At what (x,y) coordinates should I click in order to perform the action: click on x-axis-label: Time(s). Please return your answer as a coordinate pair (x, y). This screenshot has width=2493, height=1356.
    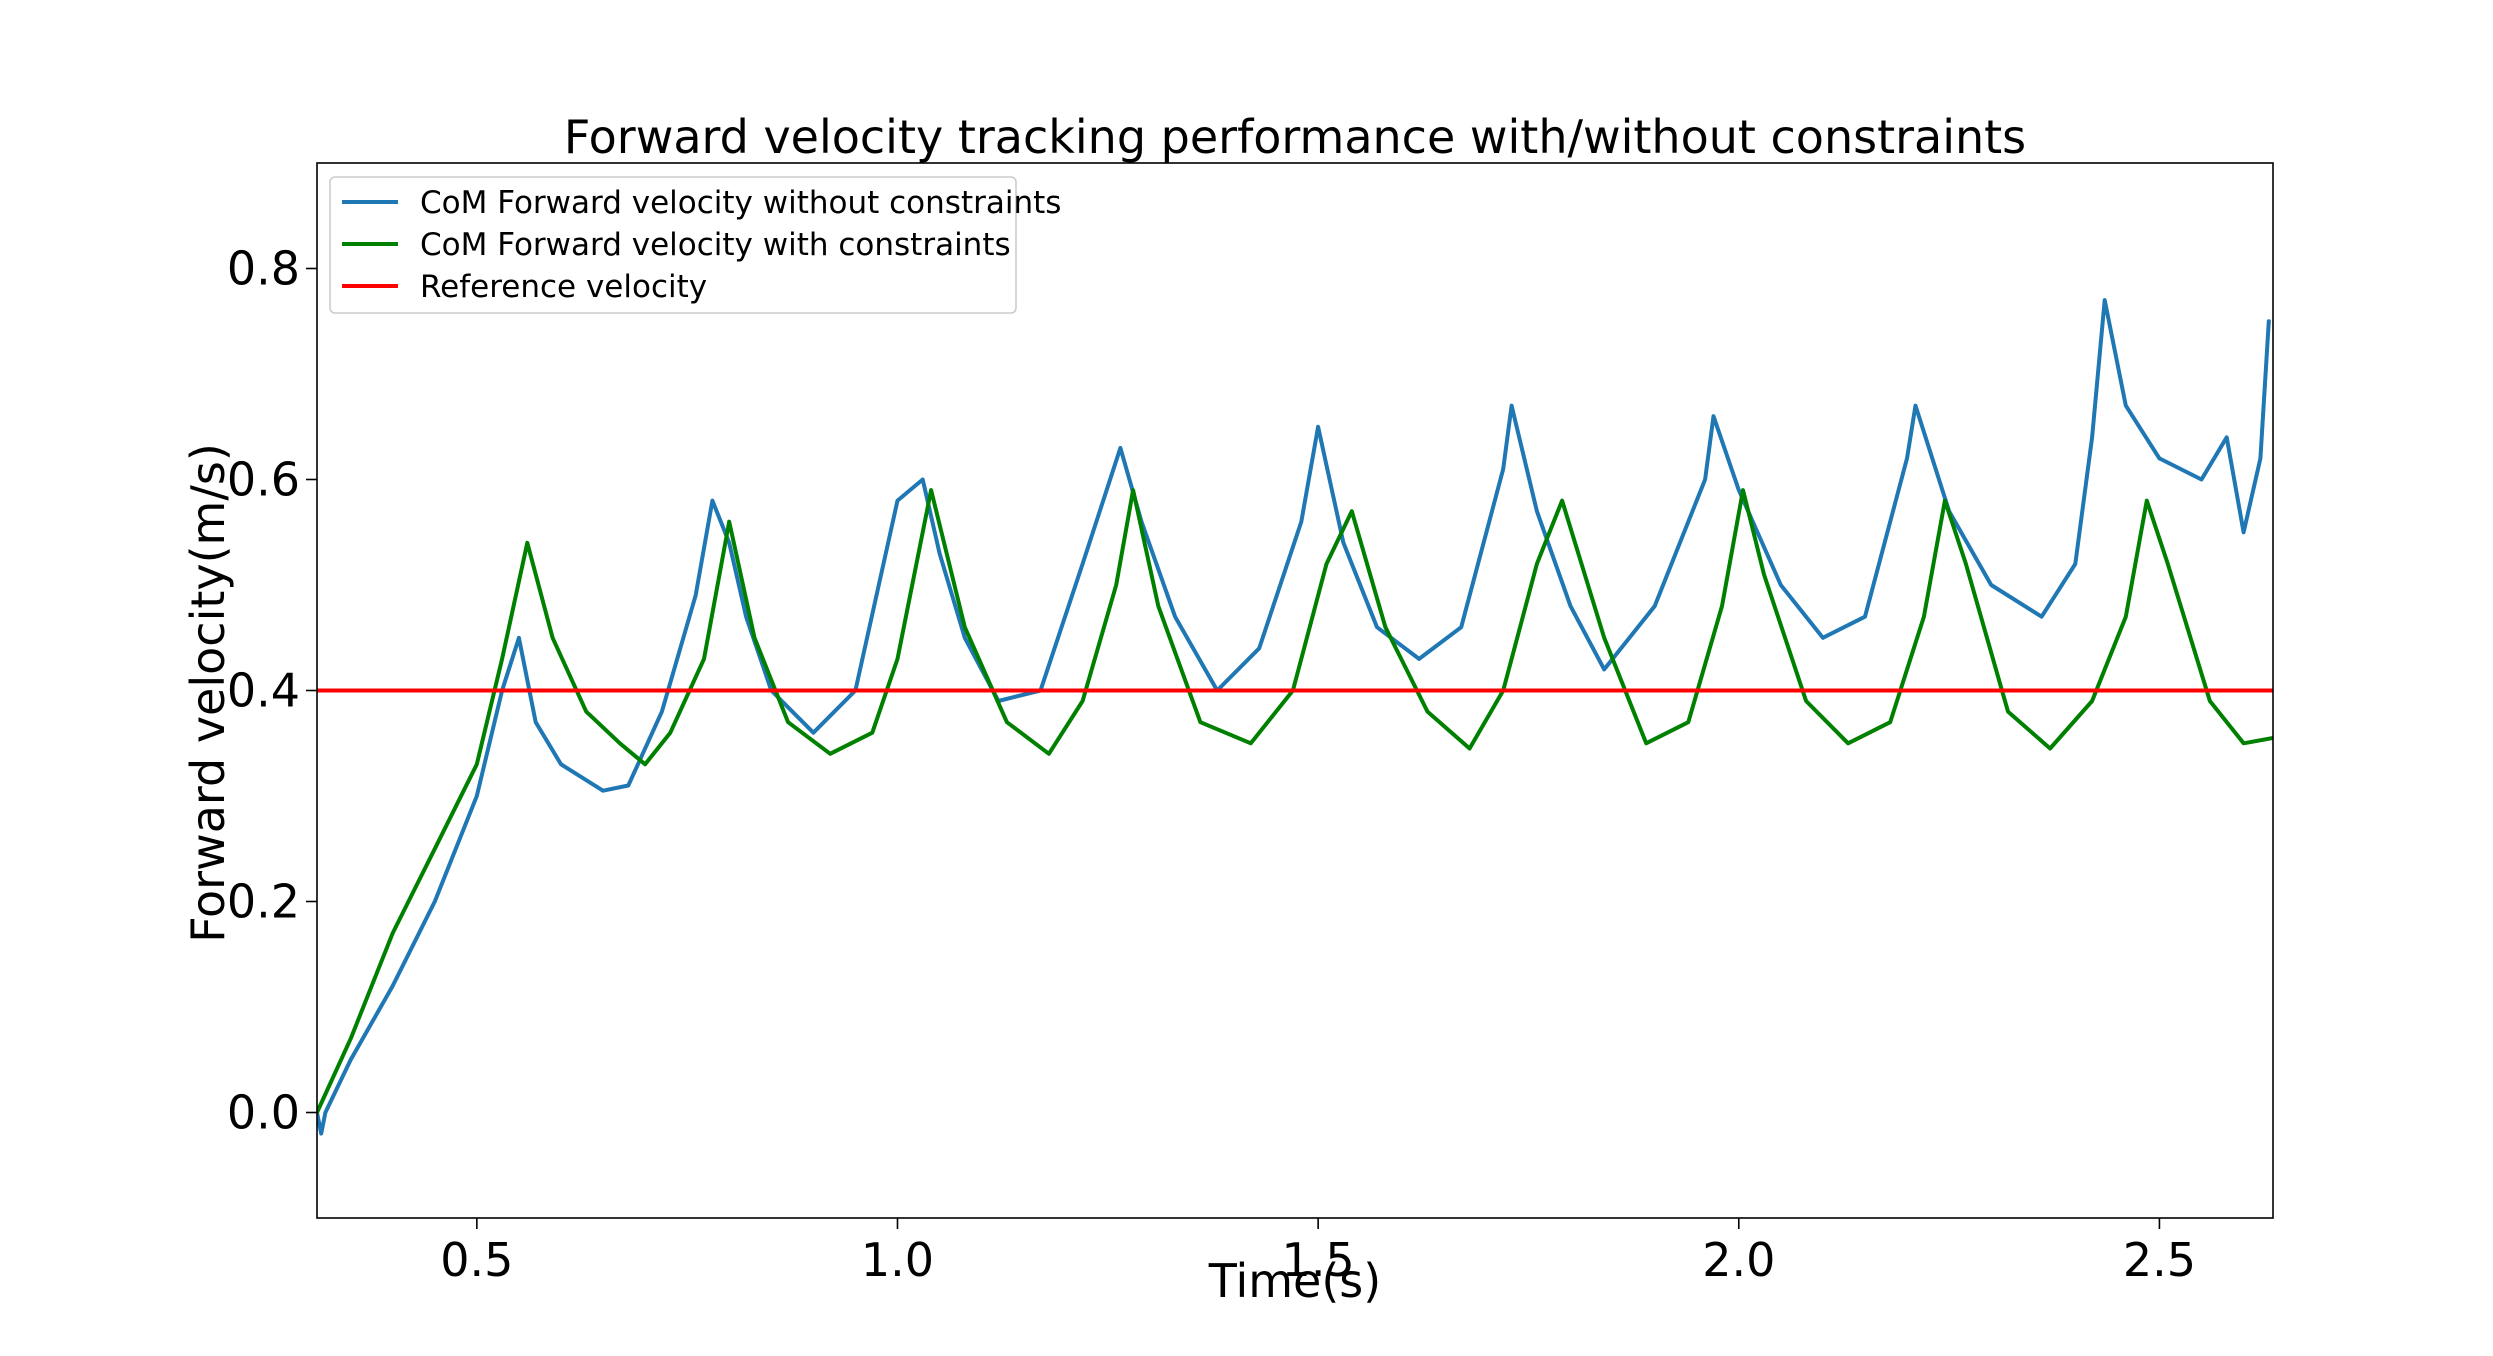
    Looking at the image, I should click on (1294, 1281).